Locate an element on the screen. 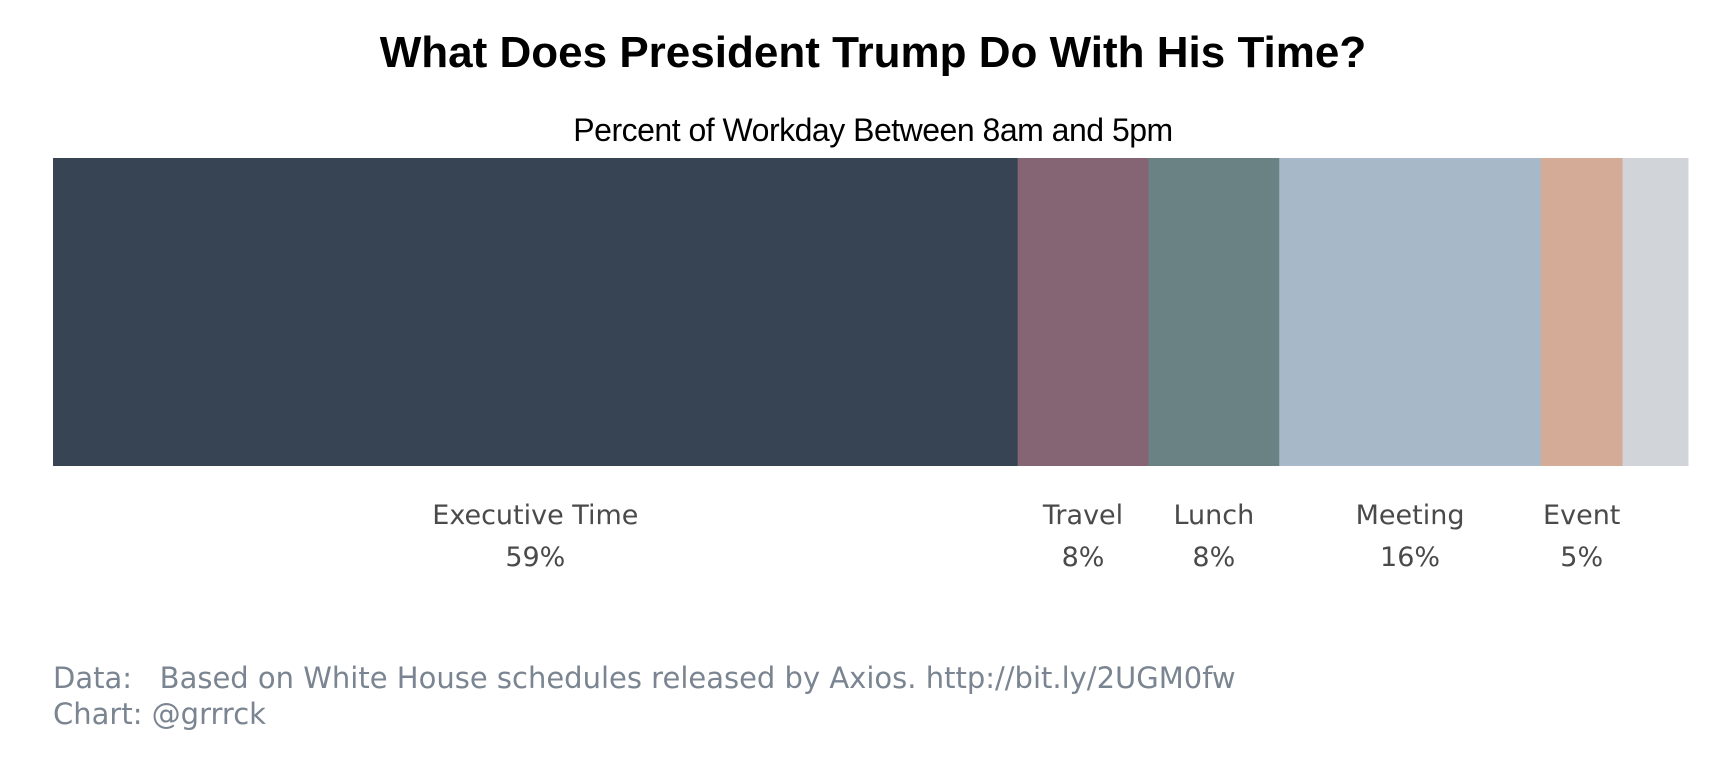 The image size is (1728, 768). category-label-event: Event is located at coordinates (1581, 515).